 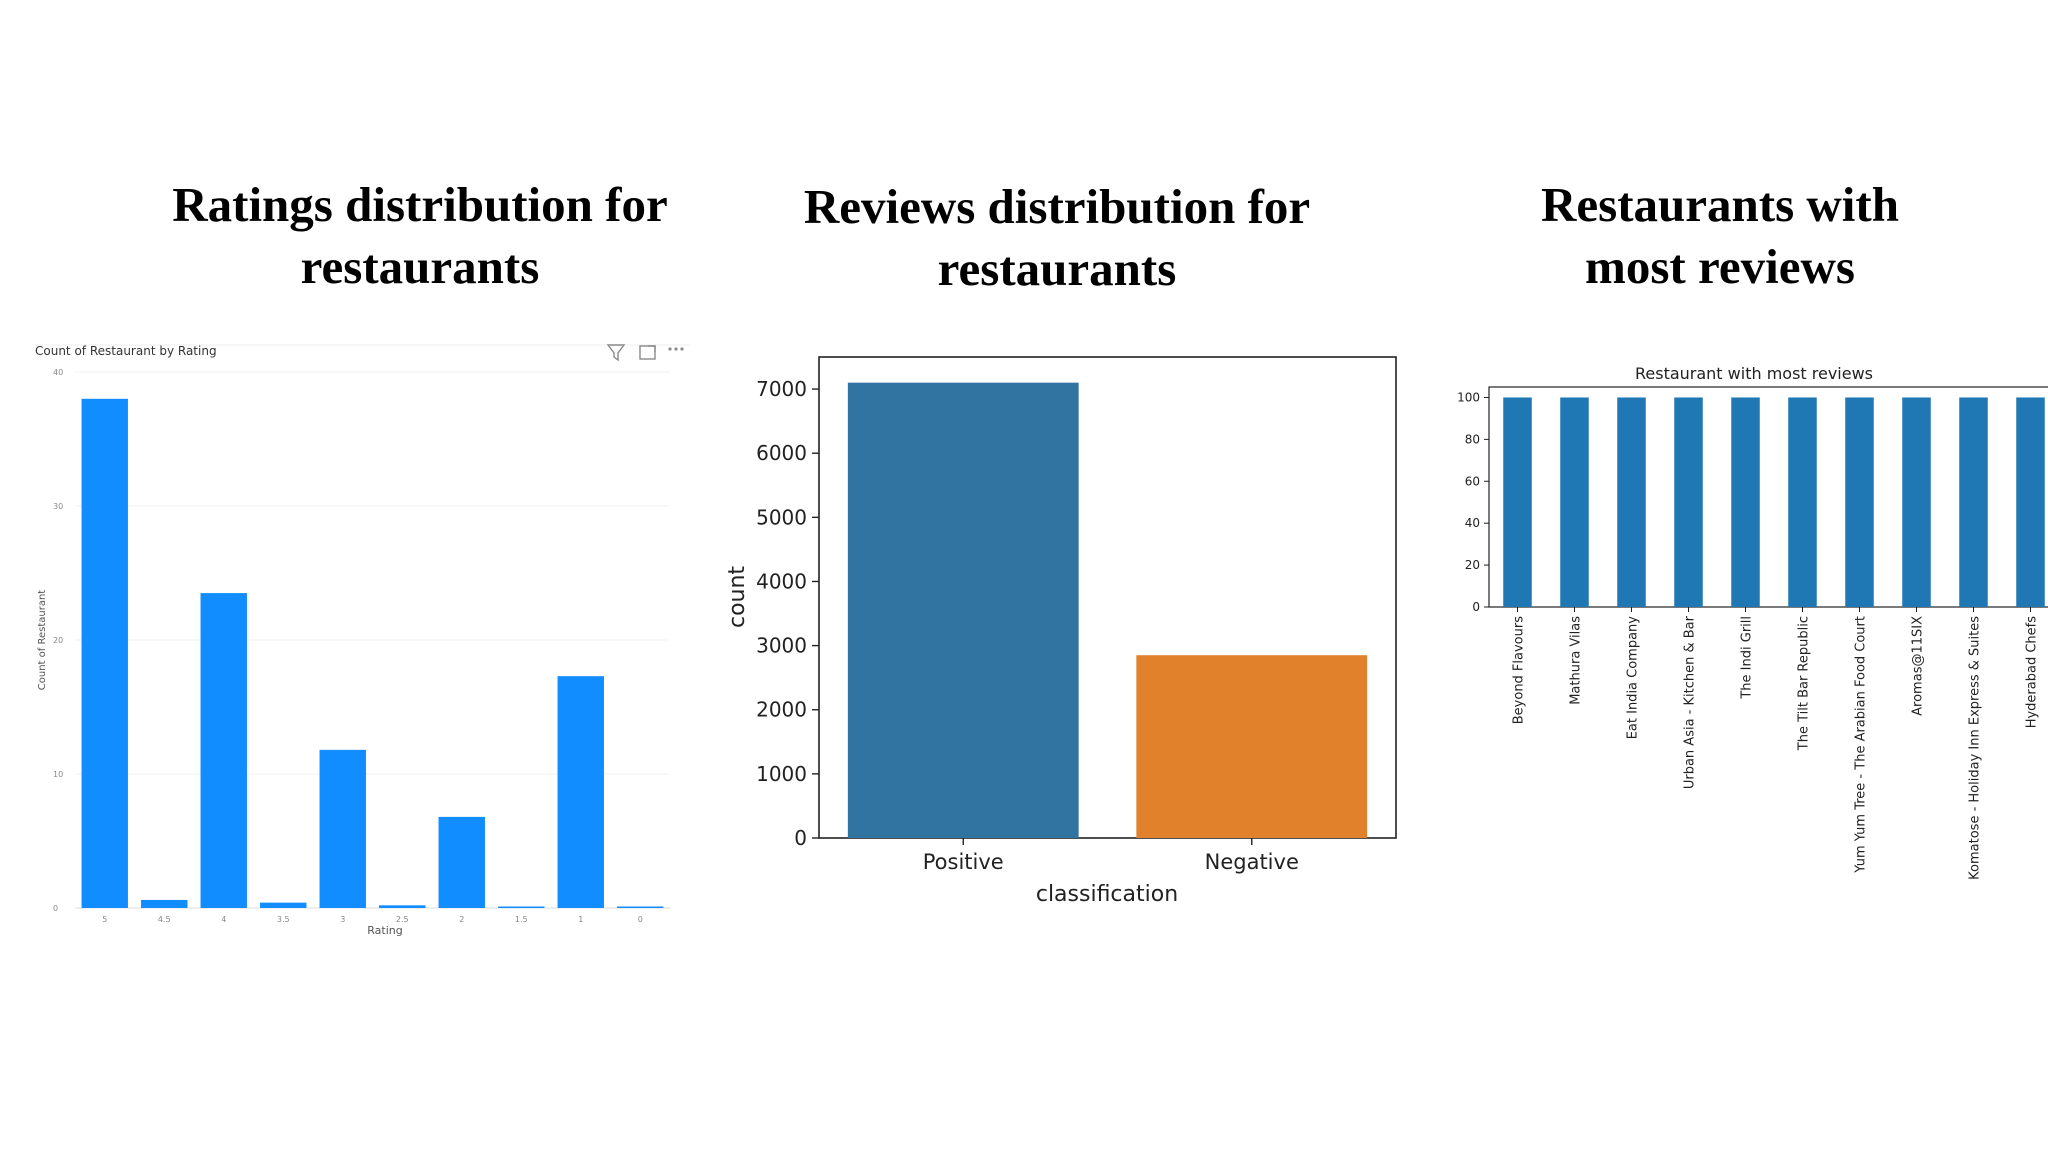 I want to click on top-restaurants-x-tick-label: Komatose - Holiday Inn Express & Suites, so click(x=1975, y=748).